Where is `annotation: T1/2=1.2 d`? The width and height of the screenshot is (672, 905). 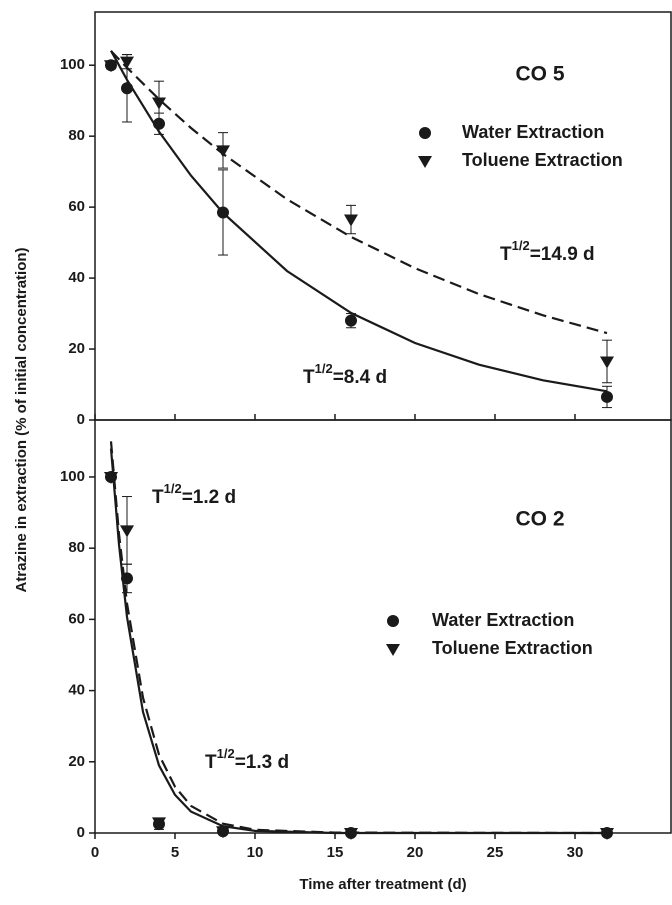
annotation: T1/2=1.2 d is located at coordinates (194, 494).